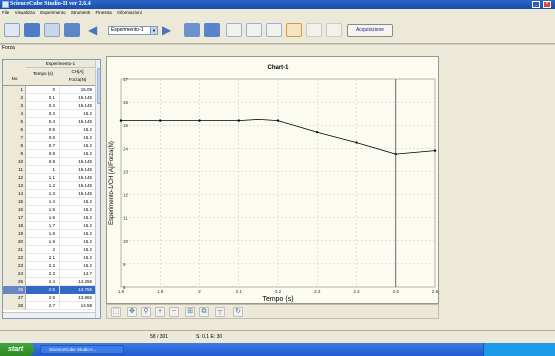 The image size is (555, 356). I want to click on table-row: 9 0.8 15.2, so click(49, 154).